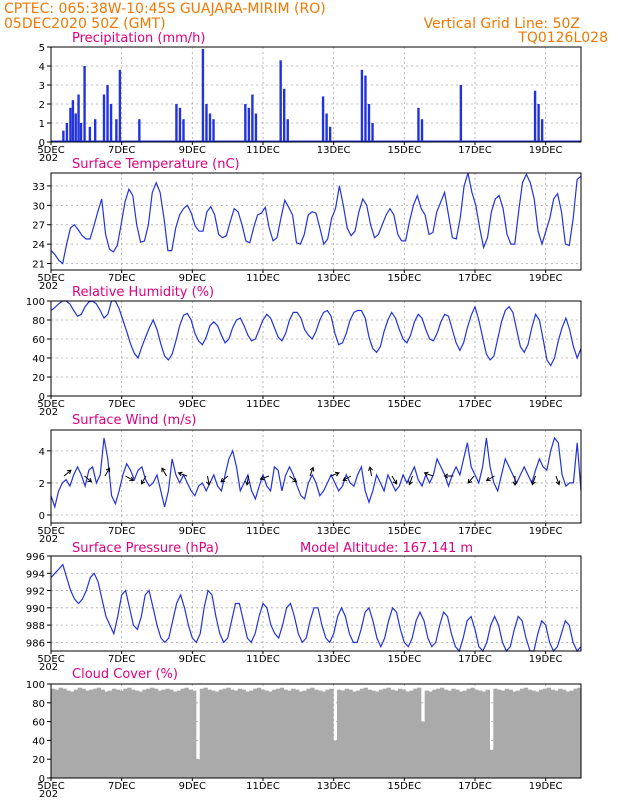 The width and height of the screenshot is (618, 800). What do you see at coordinates (121, 150) in the screenshot?
I see `x-tick-label: 7DEC` at bounding box center [121, 150].